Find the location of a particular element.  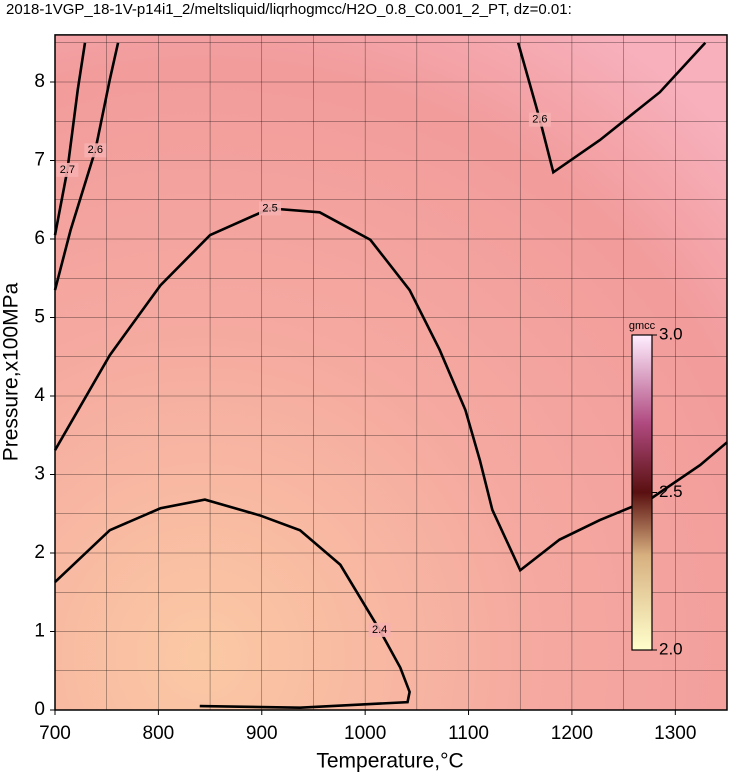

y-tick-label: 2 is located at coordinates (39, 552).